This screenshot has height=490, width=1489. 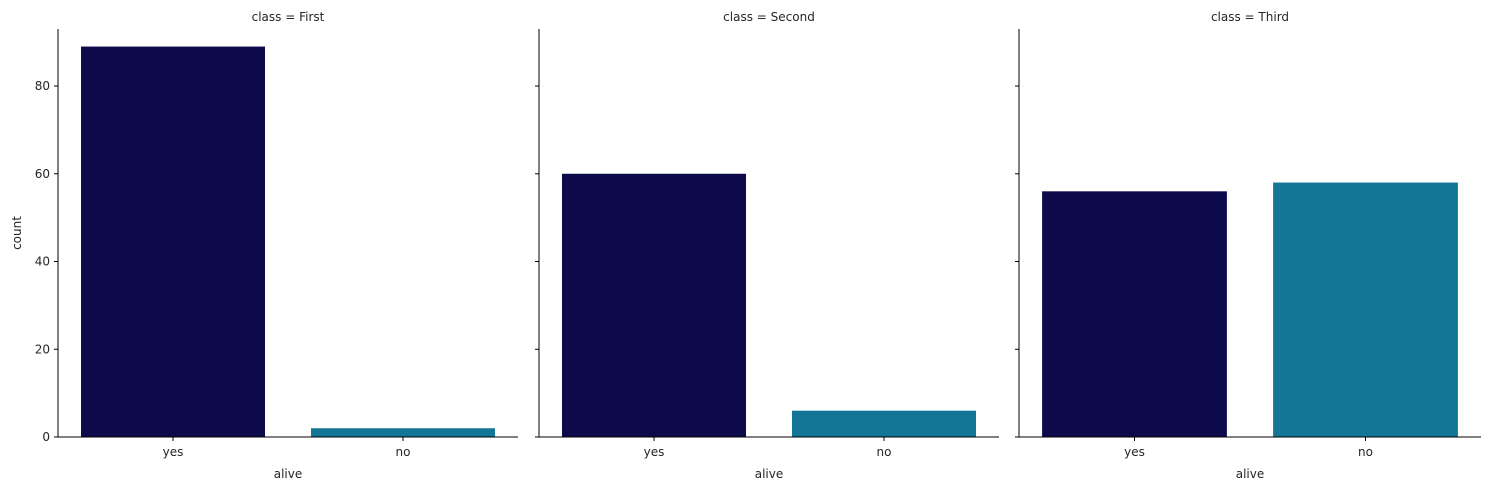 I want to click on bar-0-no, so click(x=403, y=432).